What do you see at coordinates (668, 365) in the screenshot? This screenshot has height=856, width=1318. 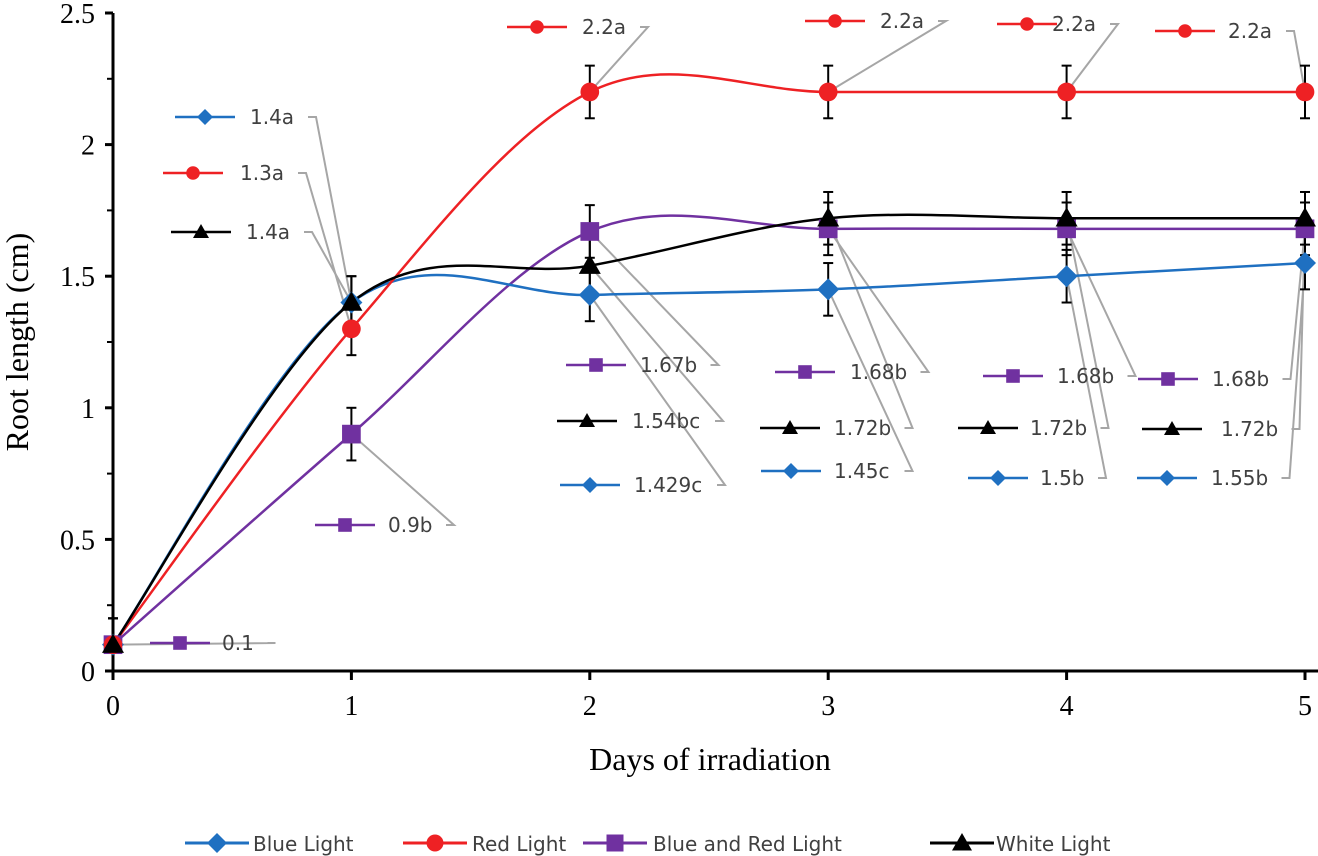 I see `data-label: 1.67b` at bounding box center [668, 365].